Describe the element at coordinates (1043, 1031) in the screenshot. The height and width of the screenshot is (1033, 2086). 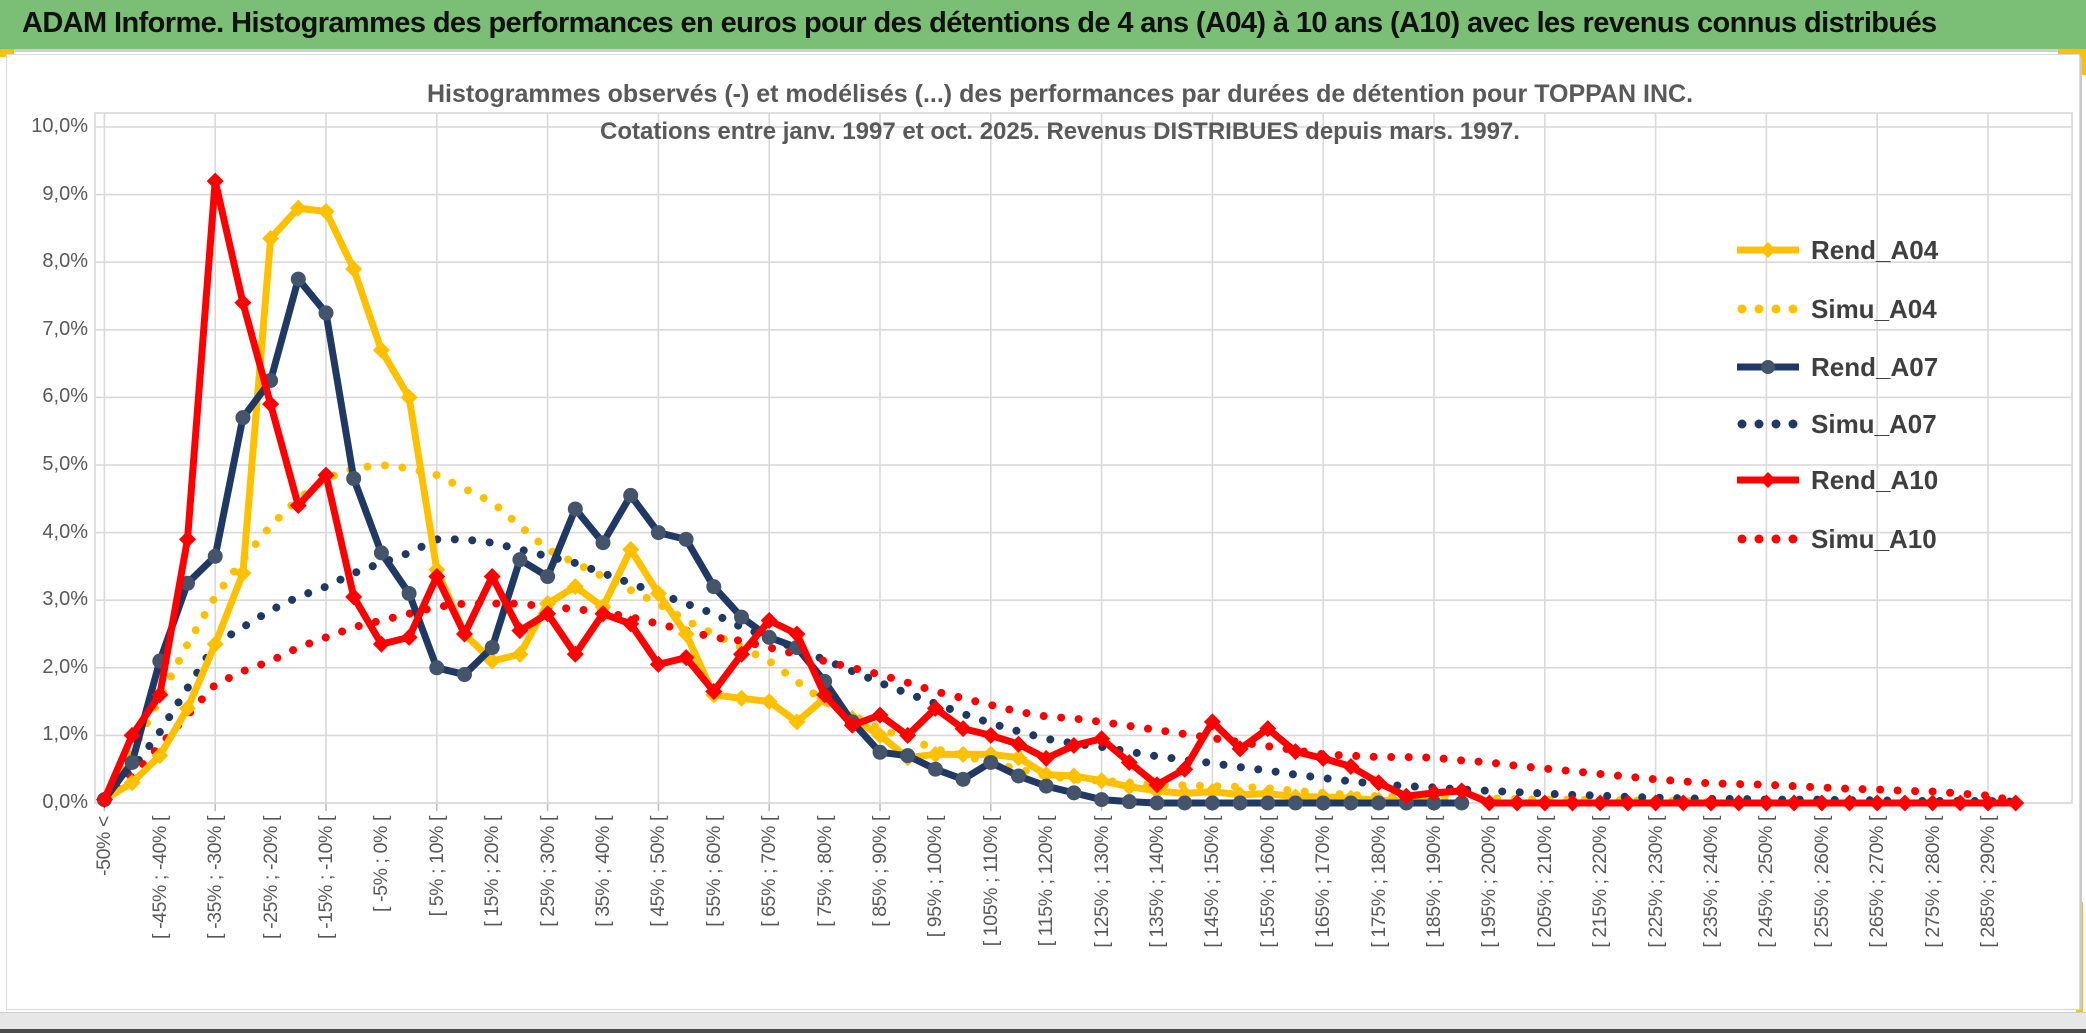
I see `window-bottom-edge` at that location.